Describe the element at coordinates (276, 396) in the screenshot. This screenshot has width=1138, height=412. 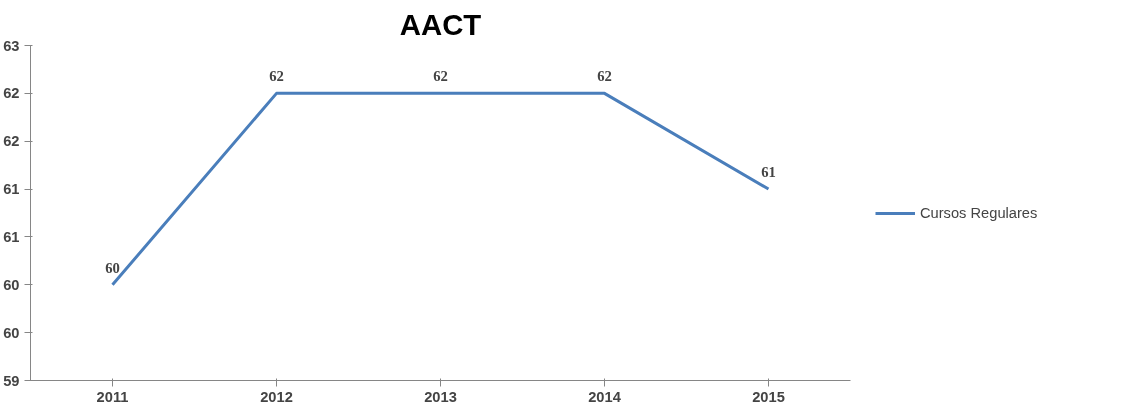
I see `x-tick-label: 2012` at that location.